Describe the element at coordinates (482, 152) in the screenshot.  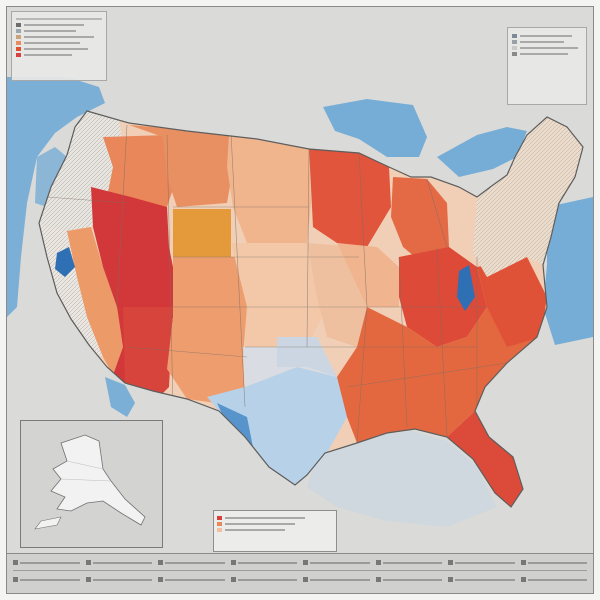
I see `great-lakes-east` at that location.